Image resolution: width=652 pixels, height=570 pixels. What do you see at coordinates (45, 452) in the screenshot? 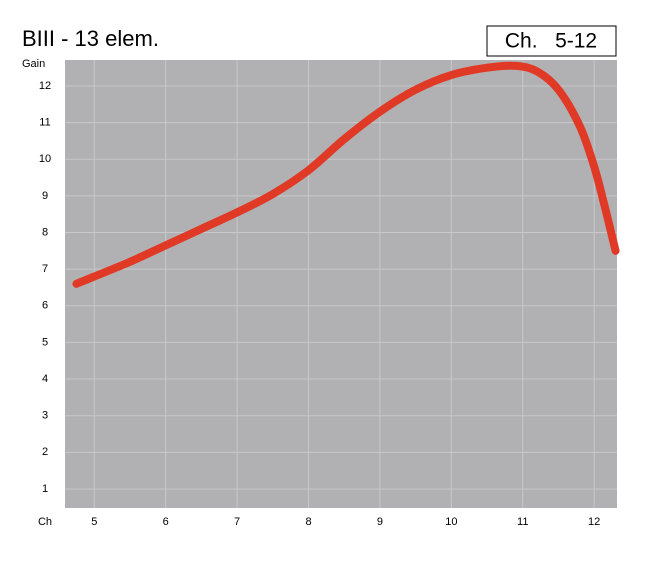
I see `y-tick-label: 2` at bounding box center [45, 452].